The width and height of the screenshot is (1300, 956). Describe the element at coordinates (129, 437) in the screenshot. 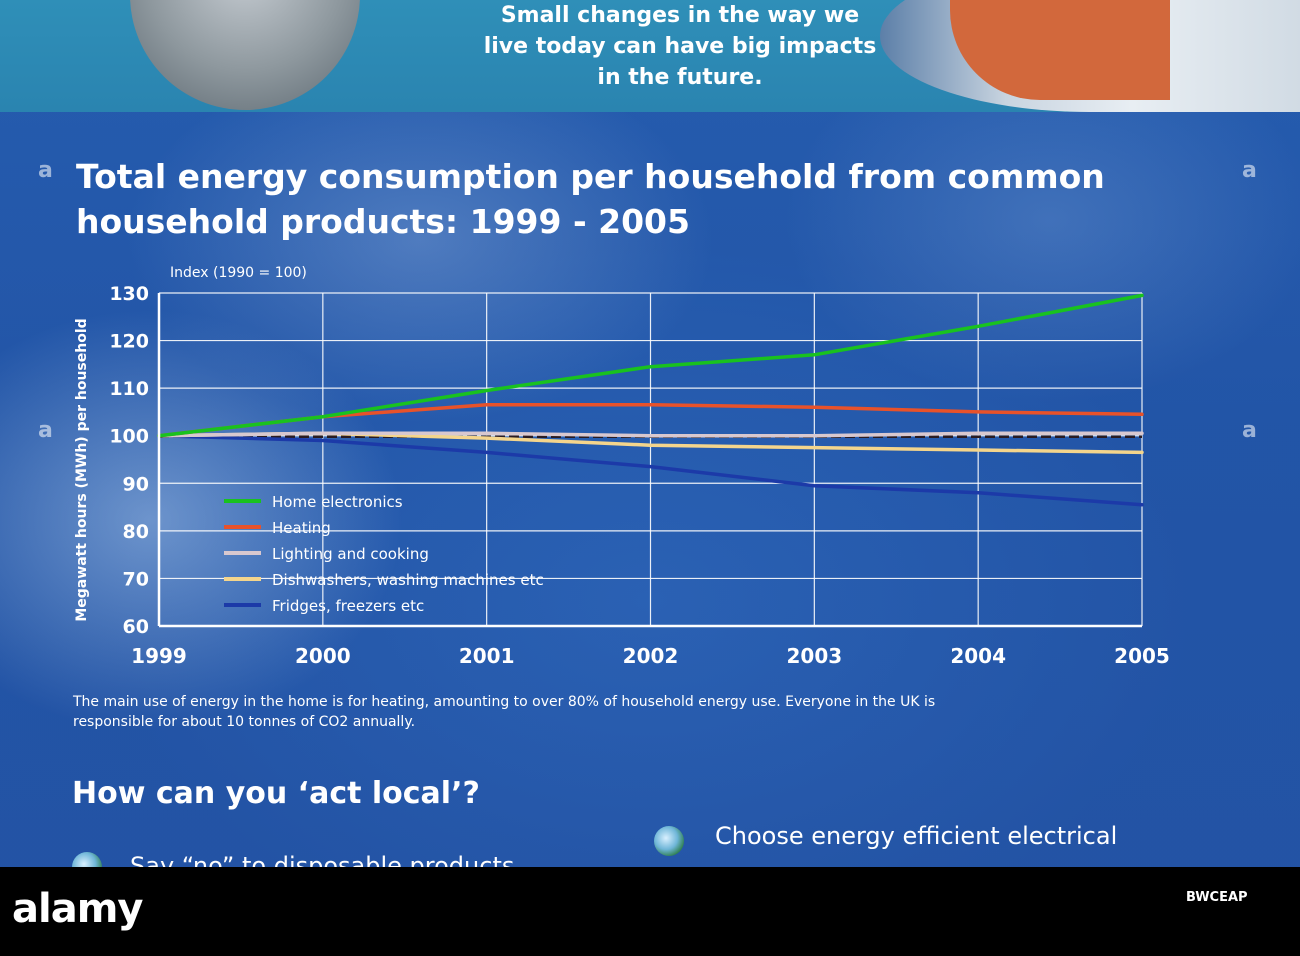

I see `y-tick-label: 100` at that location.